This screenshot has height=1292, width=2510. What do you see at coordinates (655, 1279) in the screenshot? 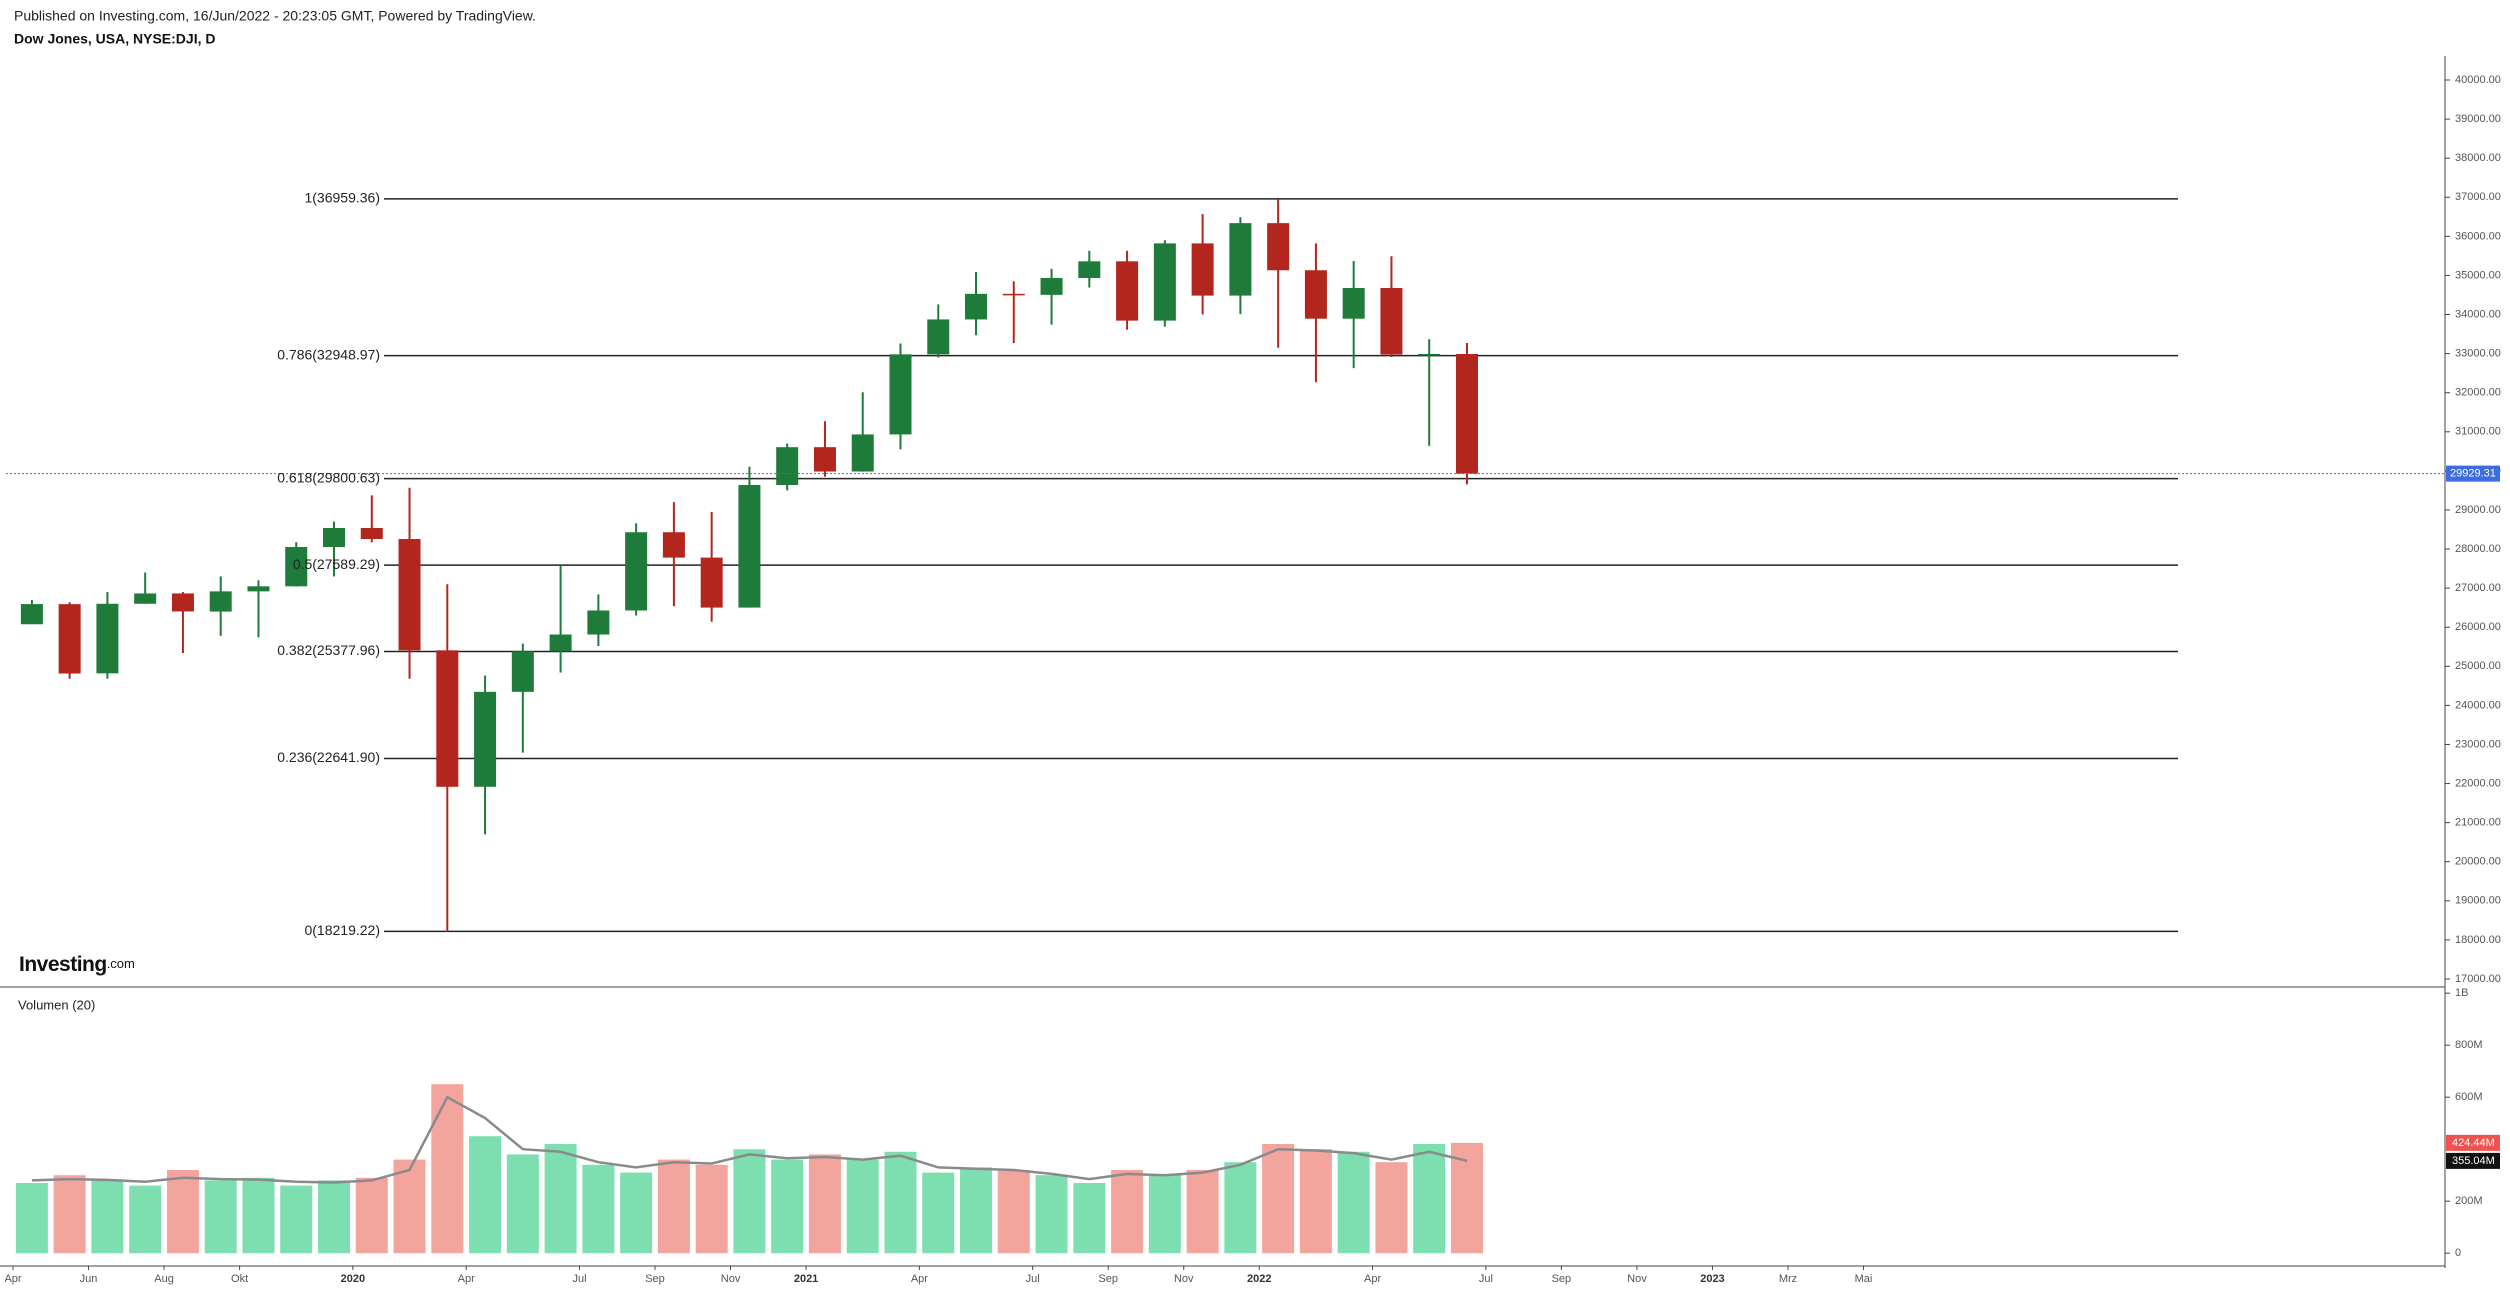
I see `x-tick-label: Sep` at bounding box center [655, 1279].